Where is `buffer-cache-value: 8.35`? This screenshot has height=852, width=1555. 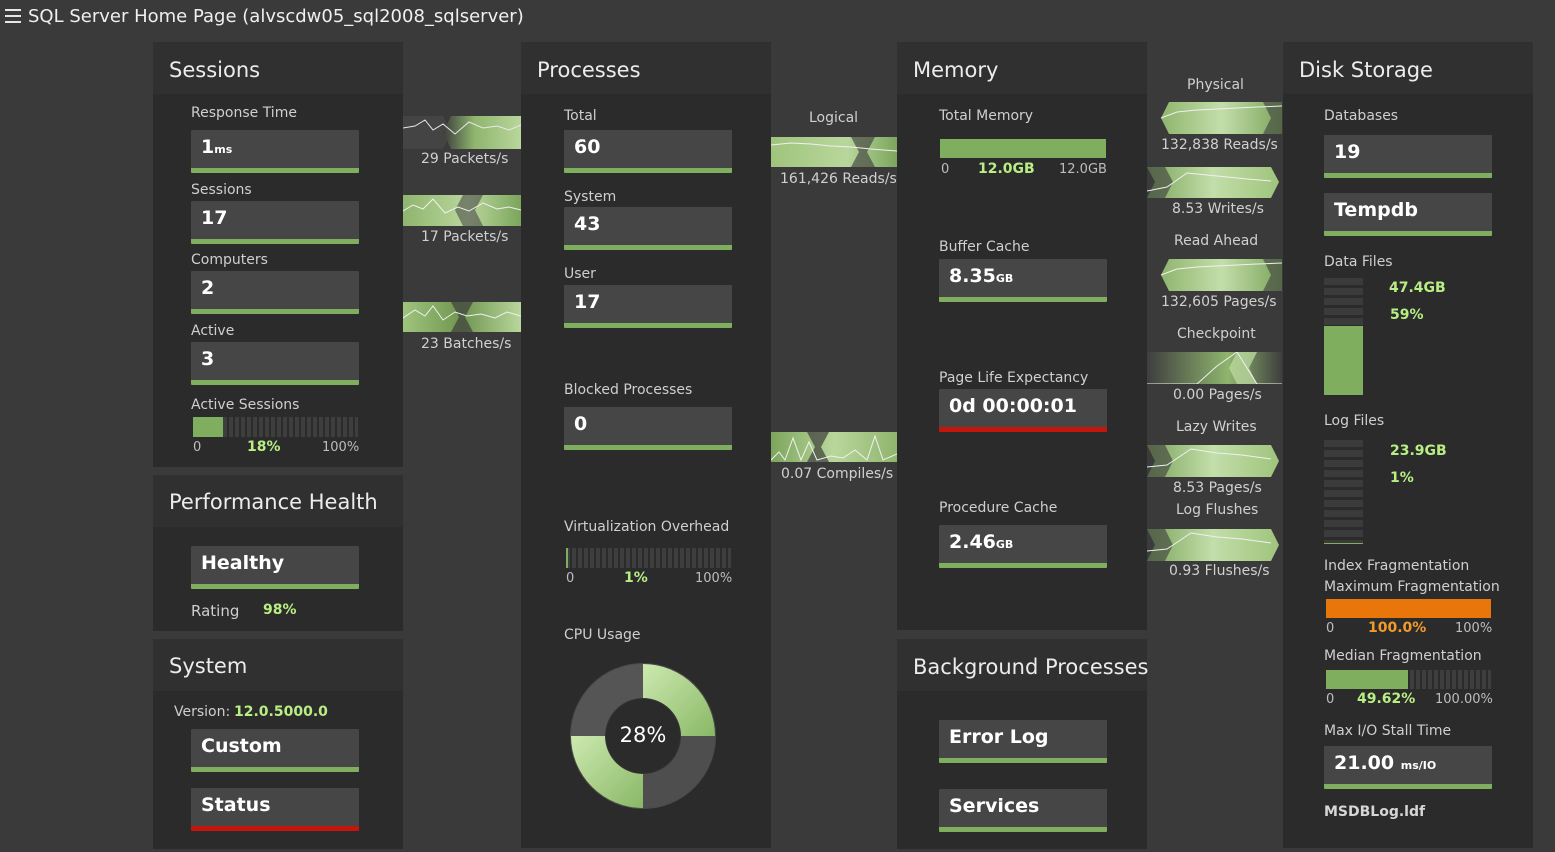
buffer-cache-value: 8.35 is located at coordinates (972, 276).